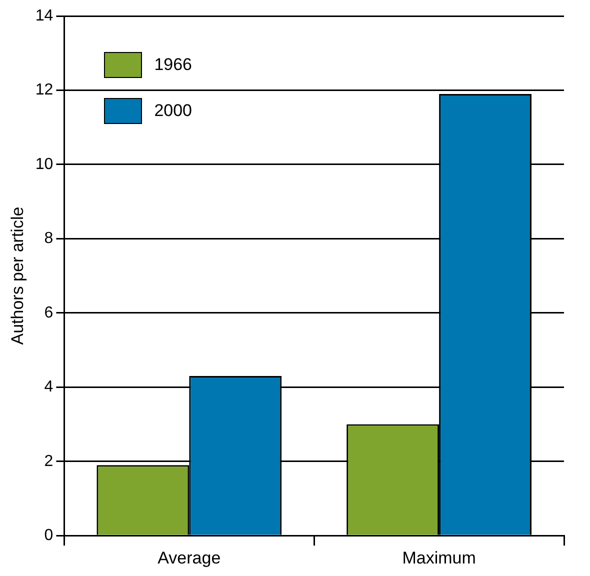  Describe the element at coordinates (173, 111) in the screenshot. I see `legend-label: 2000` at that location.